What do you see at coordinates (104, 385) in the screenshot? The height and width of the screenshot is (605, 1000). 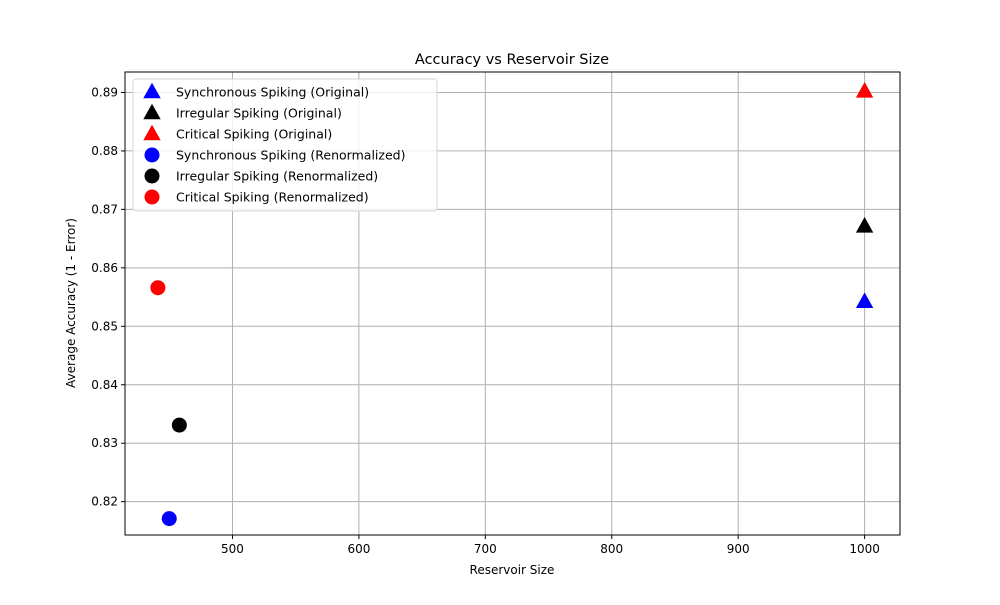 I see `y-tick-label: 0.84` at bounding box center [104, 385].